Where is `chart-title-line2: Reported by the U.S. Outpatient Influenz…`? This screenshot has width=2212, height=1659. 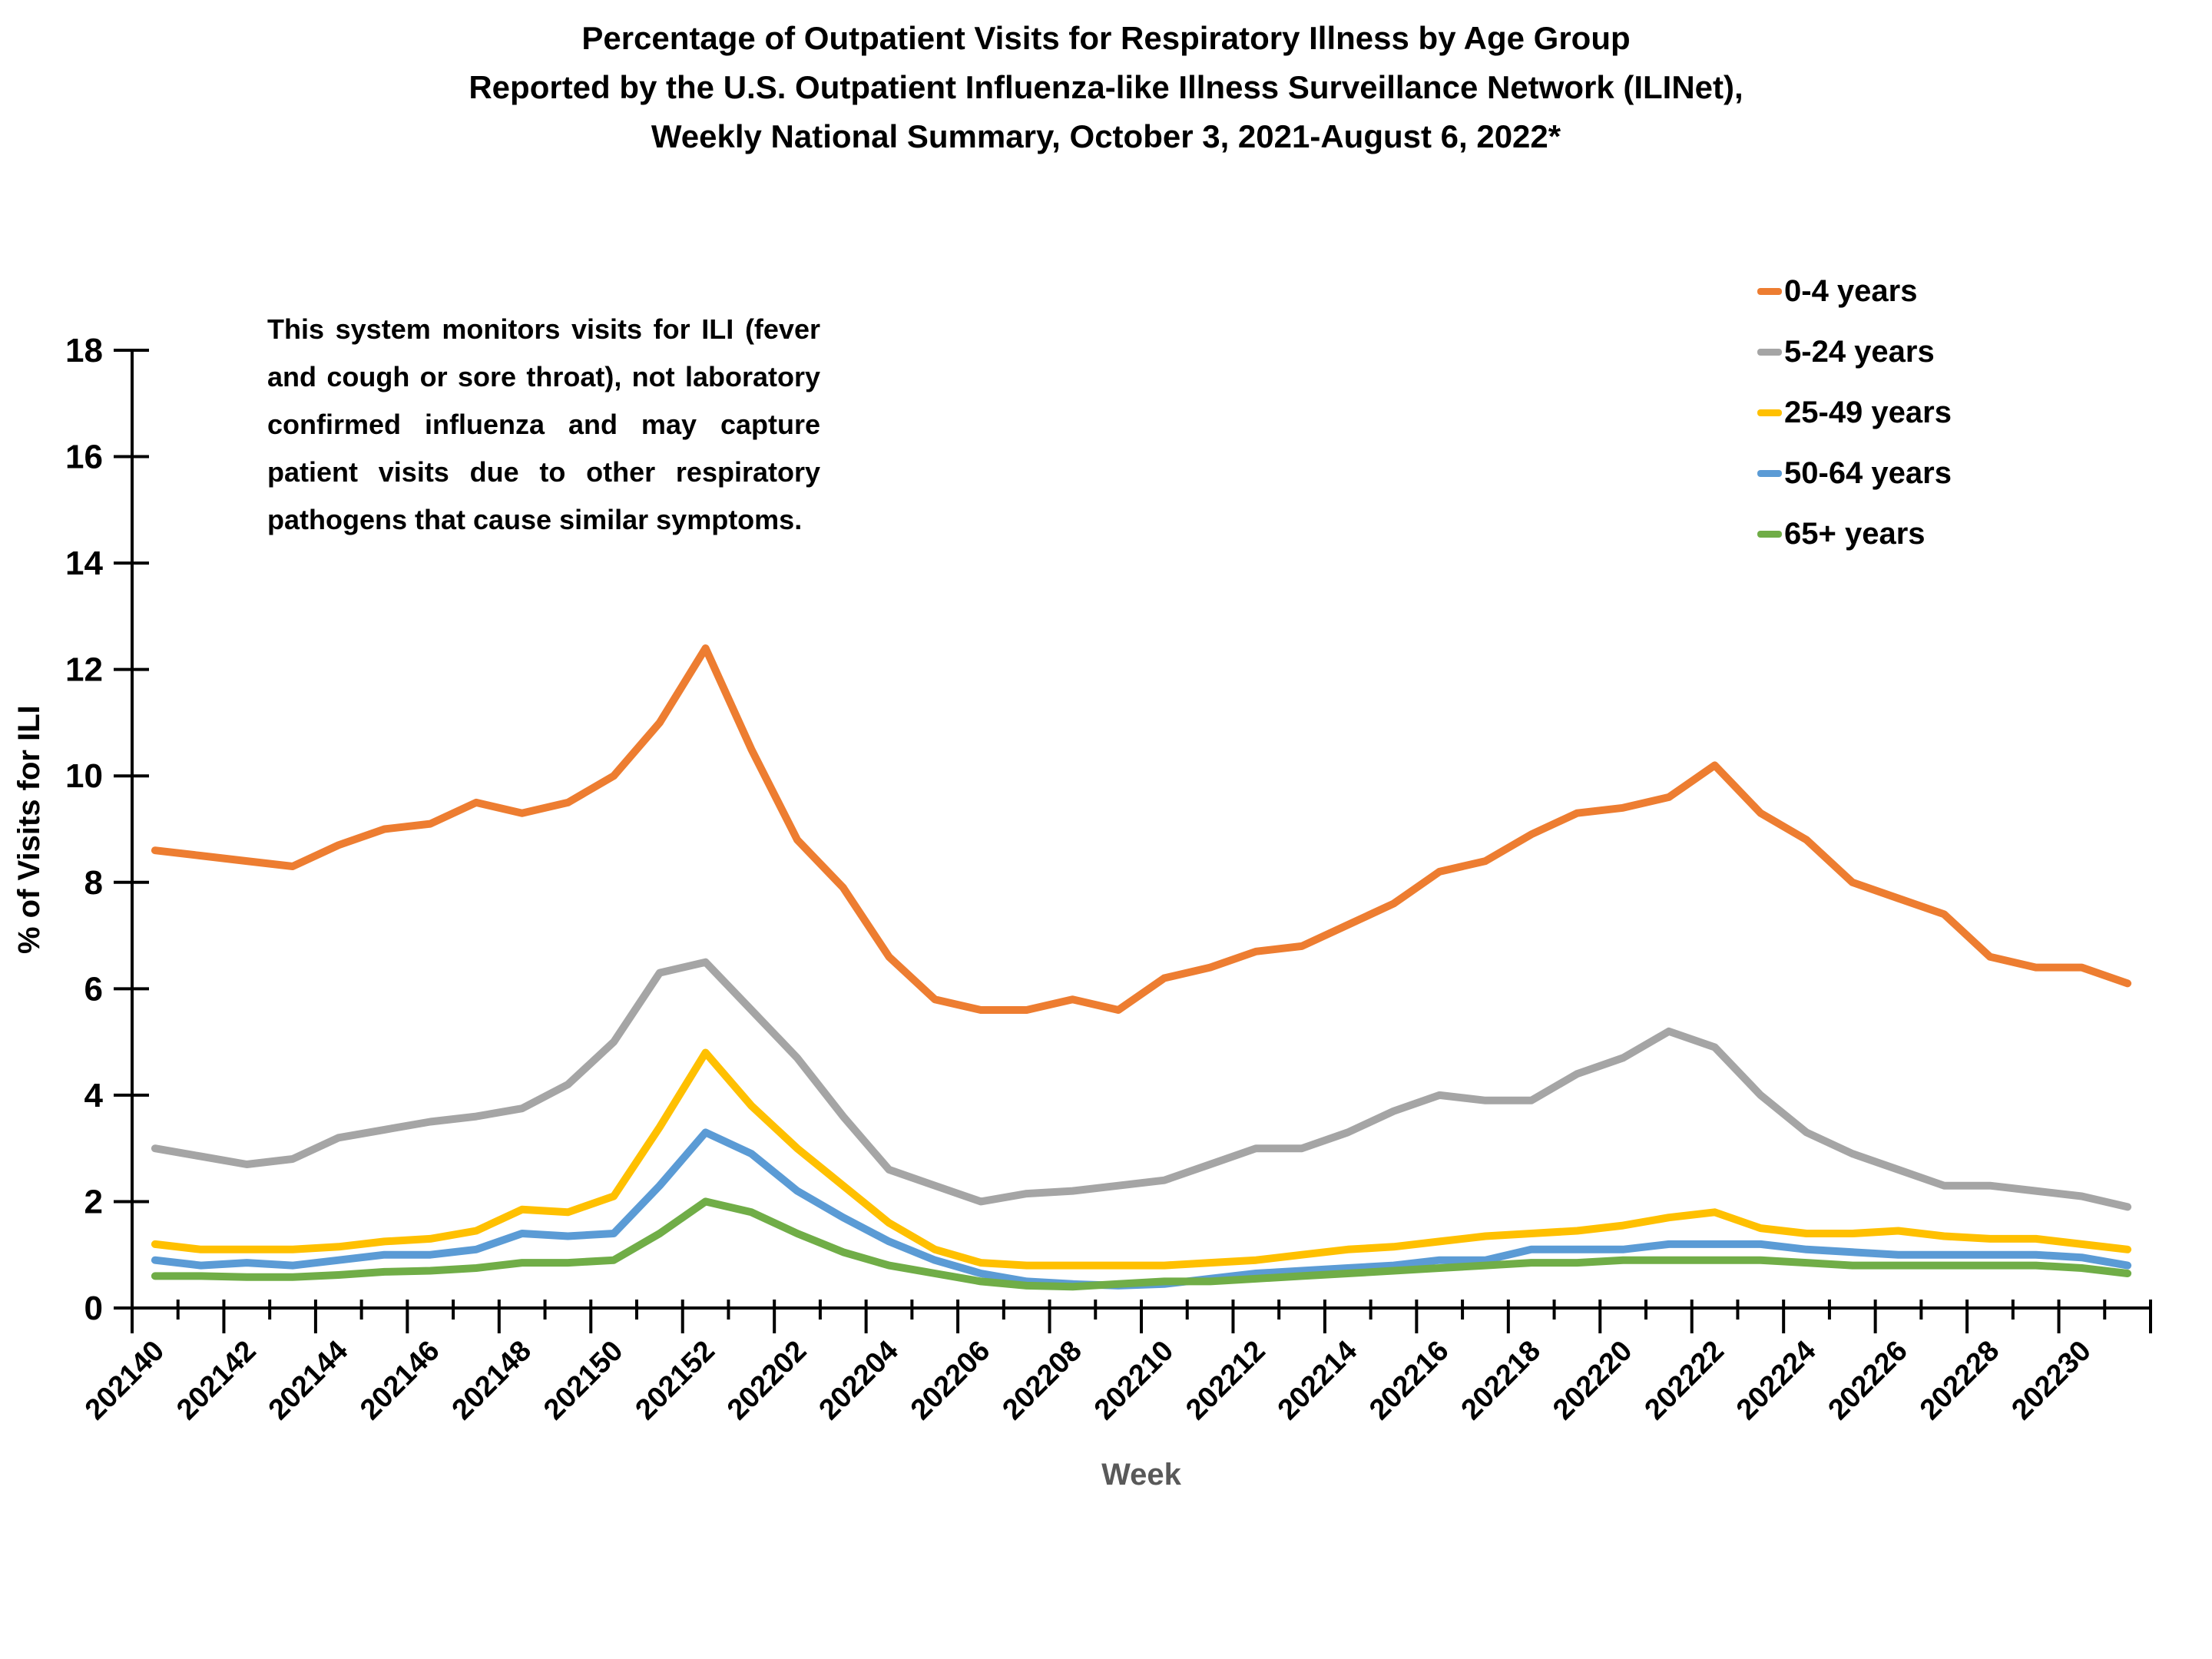
chart-title-line2: Reported by the U.S. Outpatient Influenz… is located at coordinates (1106, 87).